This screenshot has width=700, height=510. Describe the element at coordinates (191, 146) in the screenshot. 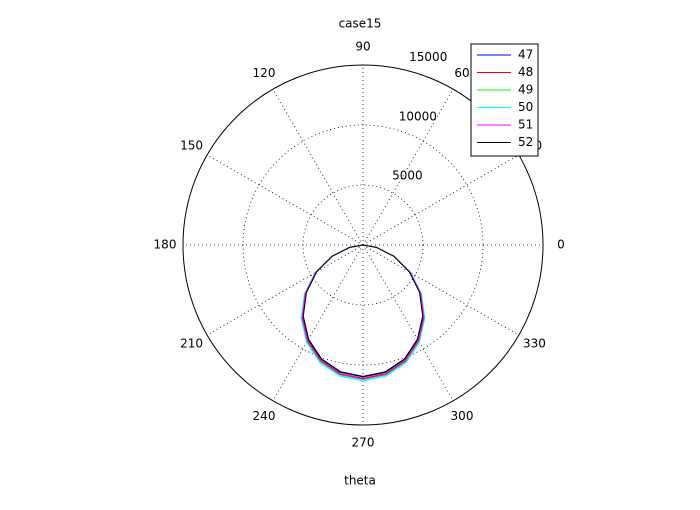

I see `angle-label: 150` at that location.